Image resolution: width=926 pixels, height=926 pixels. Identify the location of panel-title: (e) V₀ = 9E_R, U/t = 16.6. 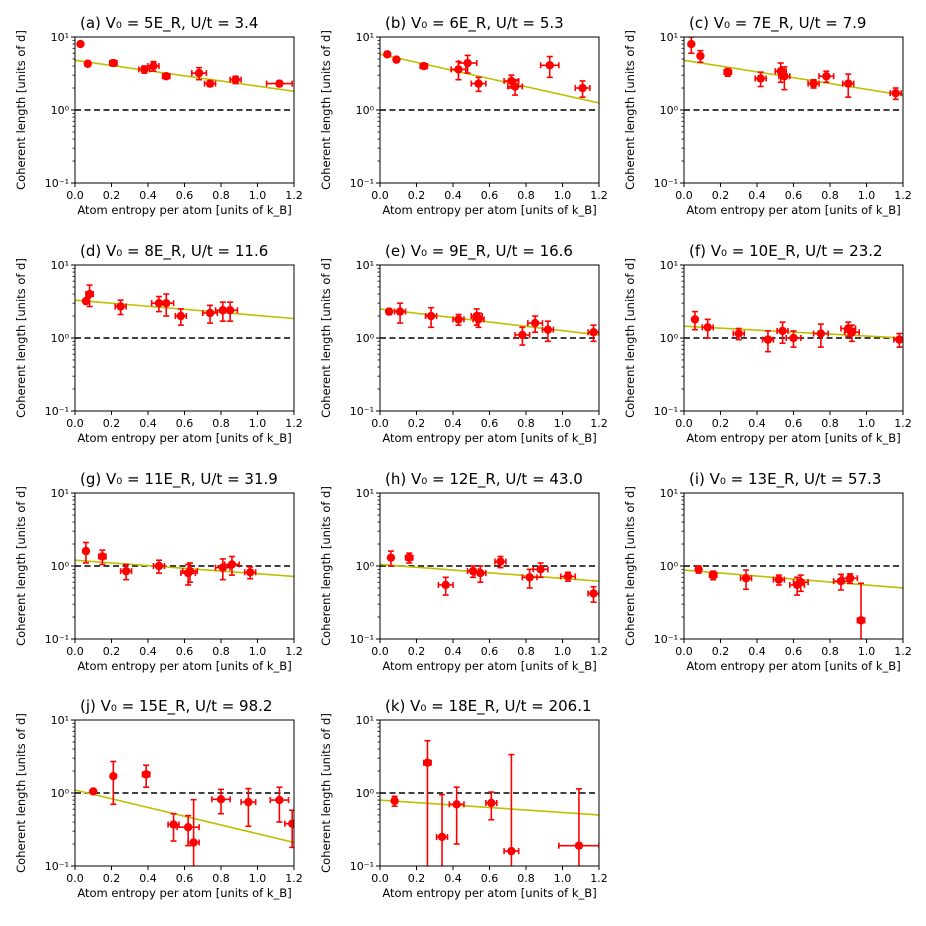
(479, 251).